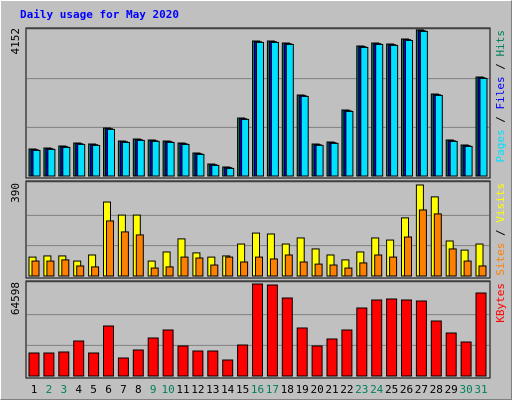 This screenshot has height=400, width=512. What do you see at coordinates (480, 389) in the screenshot?
I see `x-tick-label: 31` at bounding box center [480, 389].